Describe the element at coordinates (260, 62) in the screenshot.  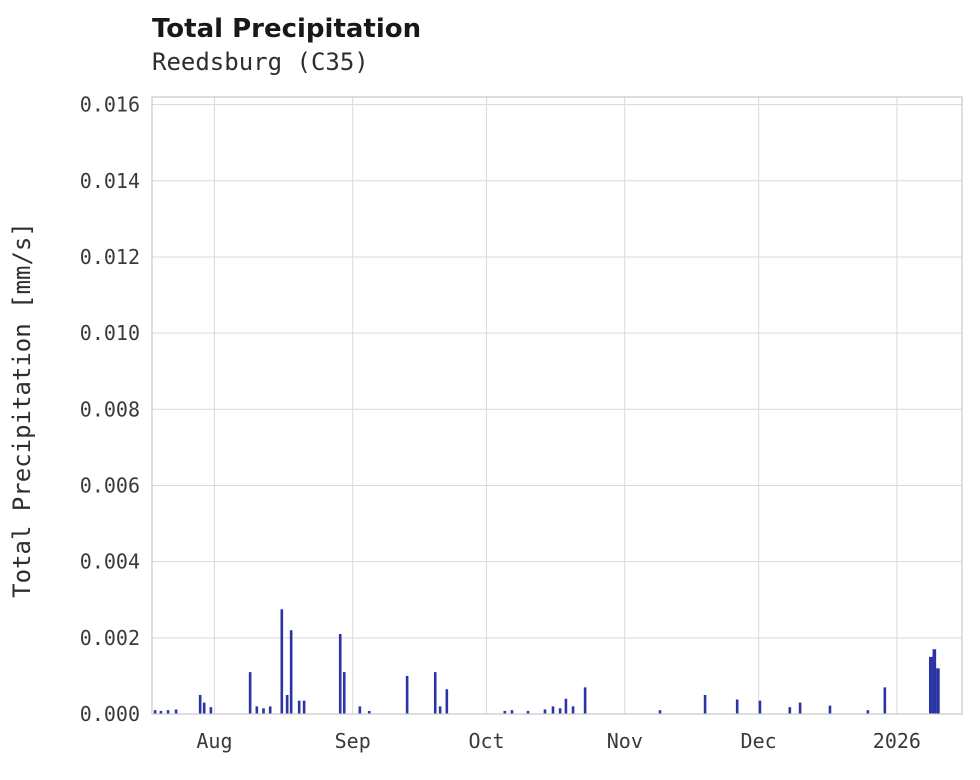
I see `chart-subtitle: Reedsburg (C35)` at that location.